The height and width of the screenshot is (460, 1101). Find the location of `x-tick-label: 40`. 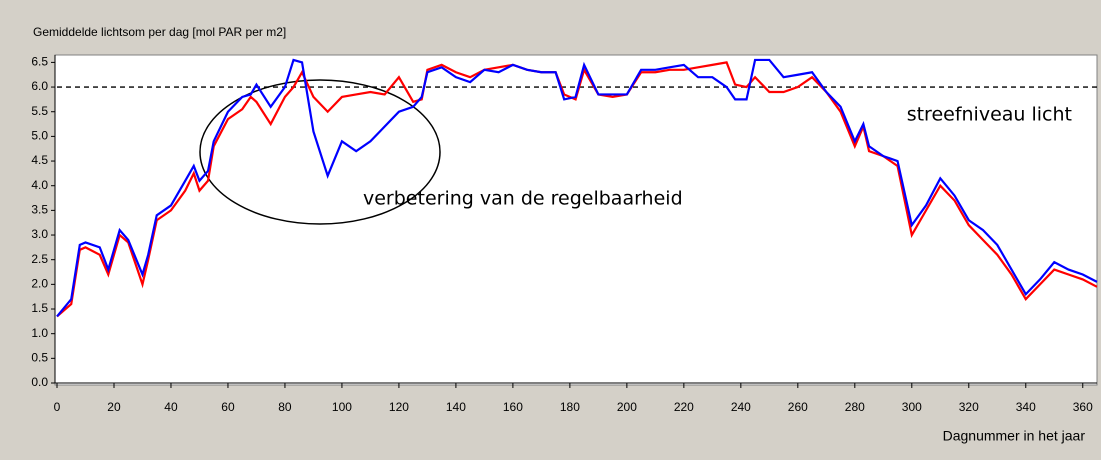

x-tick-label: 40 is located at coordinates (171, 407).